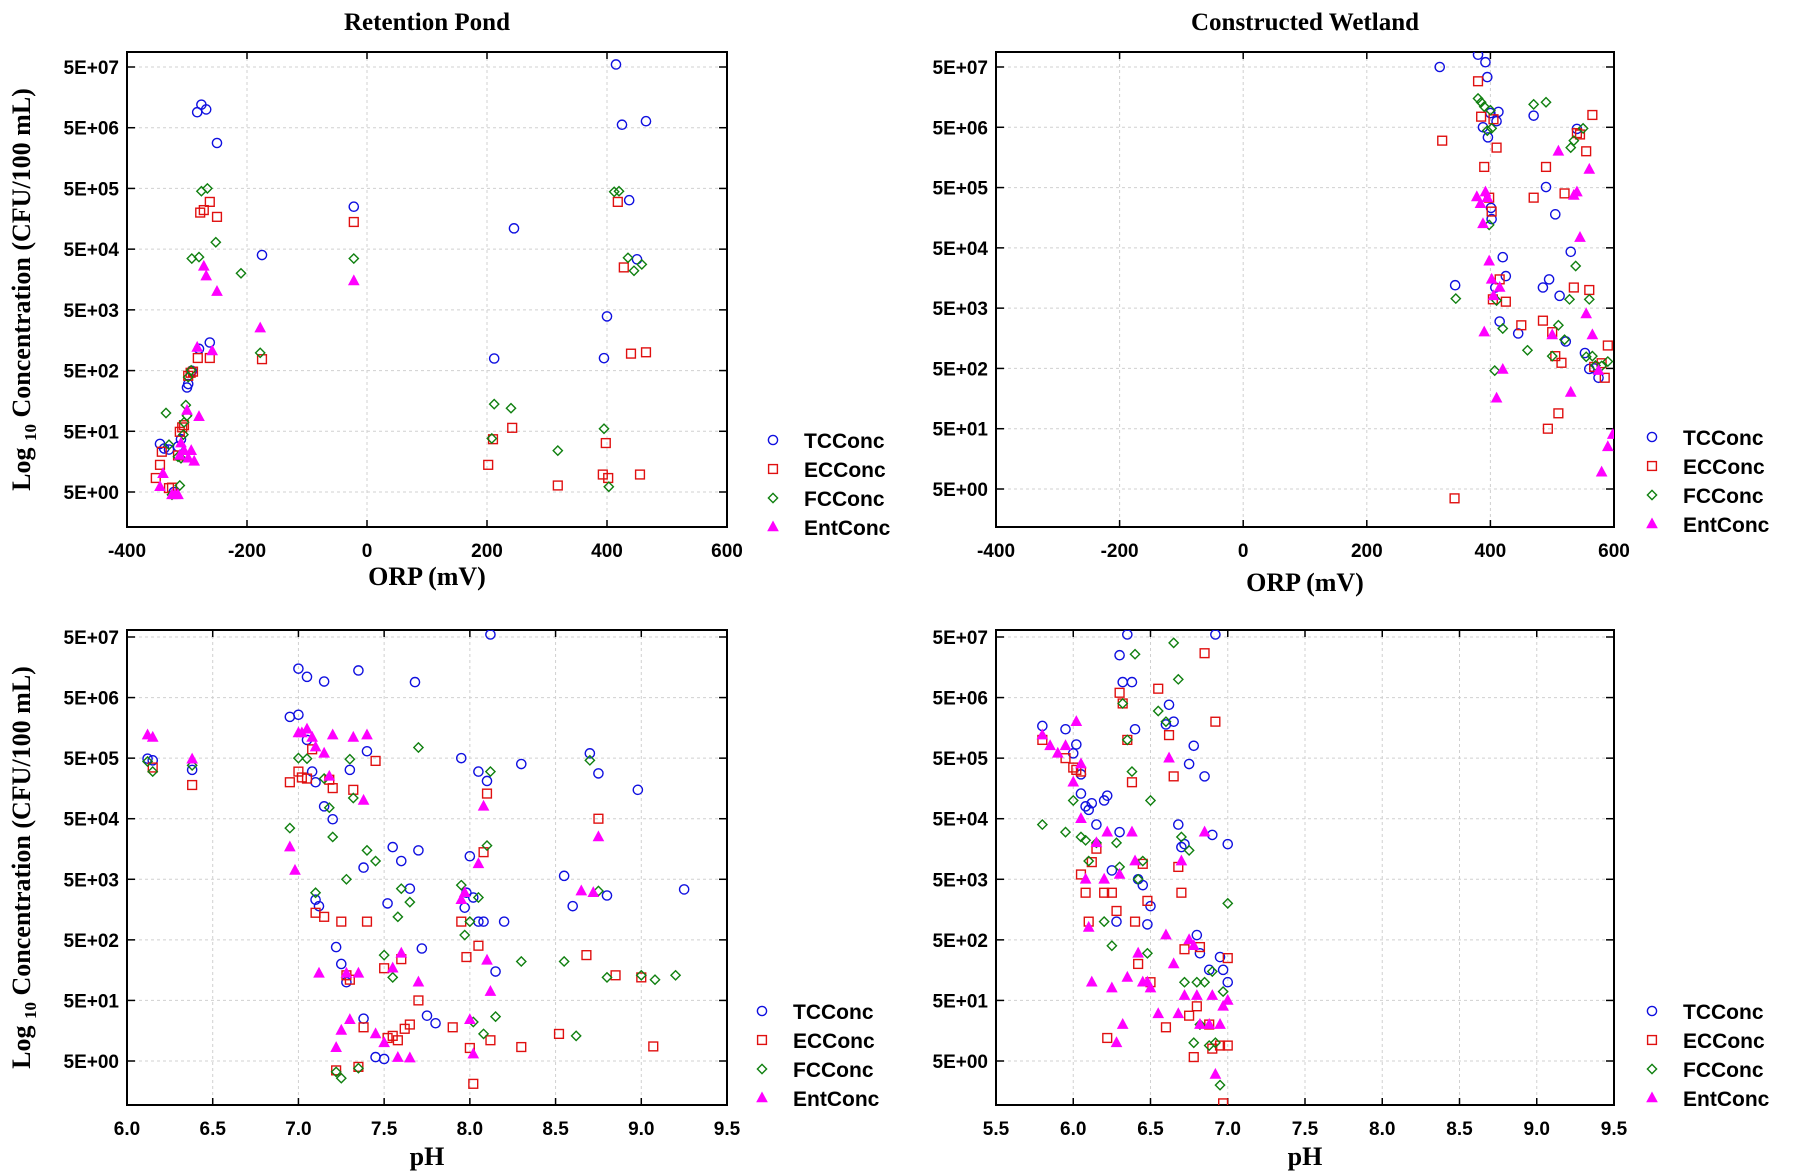 Image resolution: width=1796 pixels, height=1175 pixels. Describe the element at coordinates (833, 1012) in the screenshot. I see `legend-label-tcconc: TCConc` at that location.